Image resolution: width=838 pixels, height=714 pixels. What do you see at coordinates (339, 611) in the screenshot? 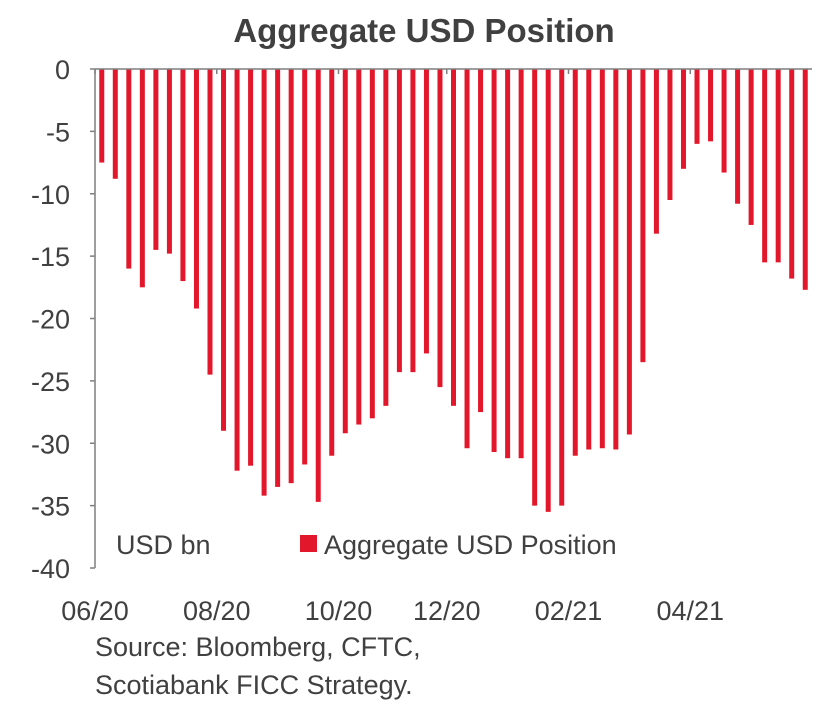
I see `x-tick-label: 10/20` at bounding box center [339, 611].